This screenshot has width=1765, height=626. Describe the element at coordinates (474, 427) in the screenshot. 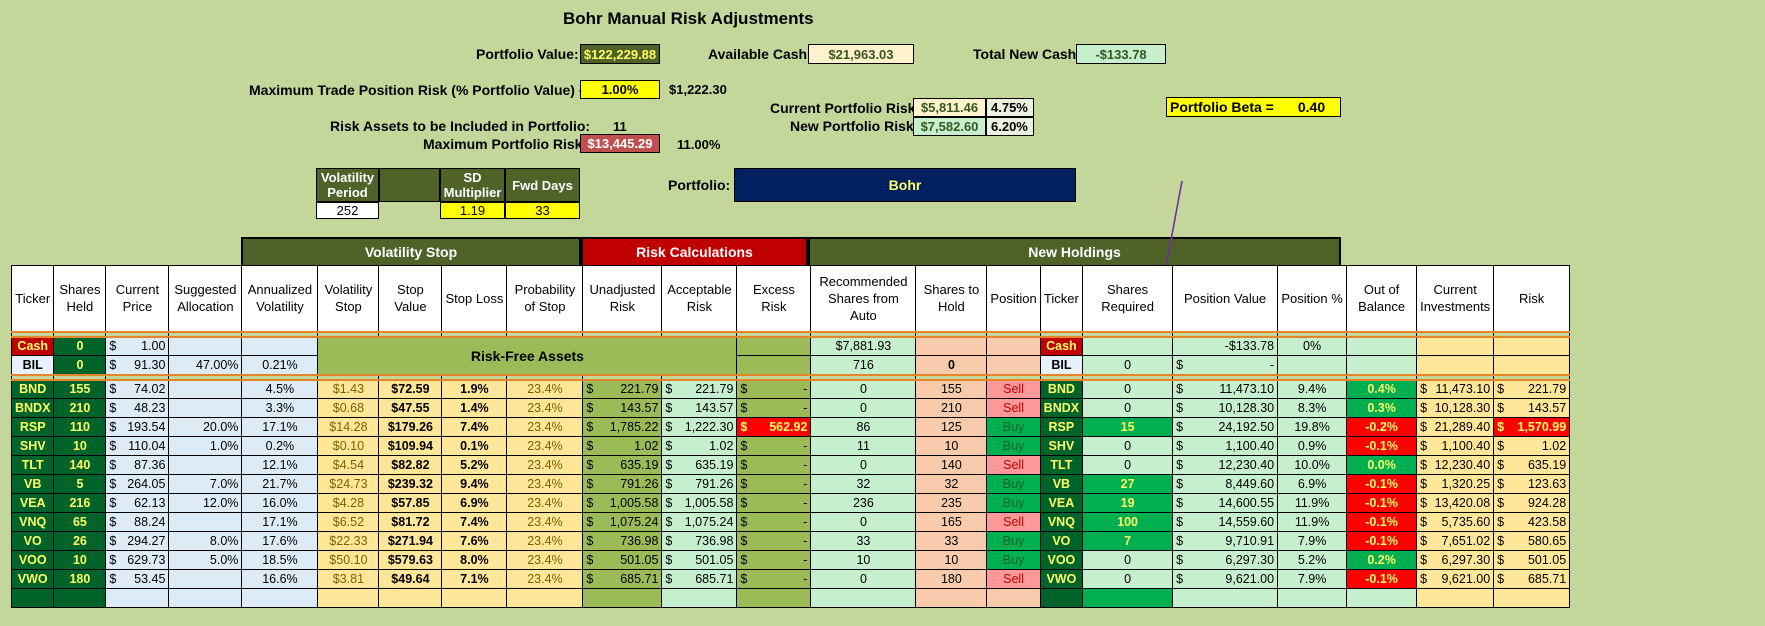

I see `stop-loss-cell: 7.4%` at that location.